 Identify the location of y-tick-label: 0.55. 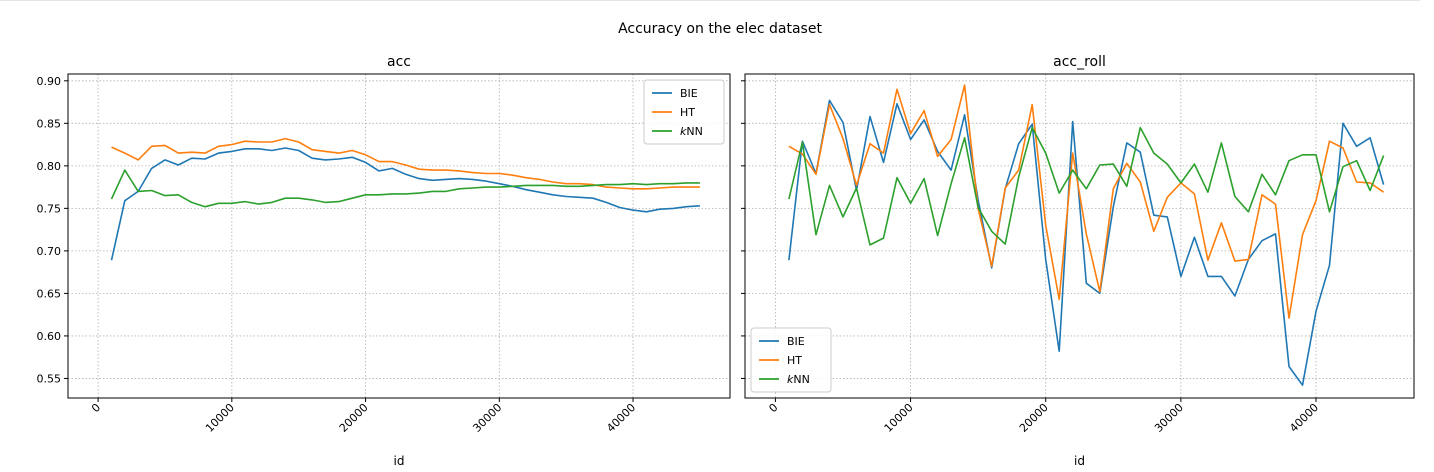
(49, 378).